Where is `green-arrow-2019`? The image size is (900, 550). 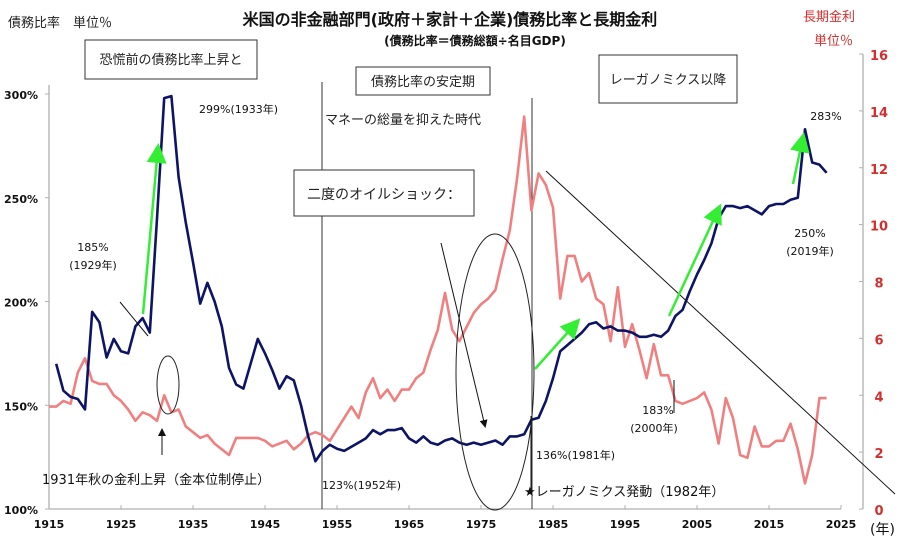
green-arrow-2019 is located at coordinates (800, 158).